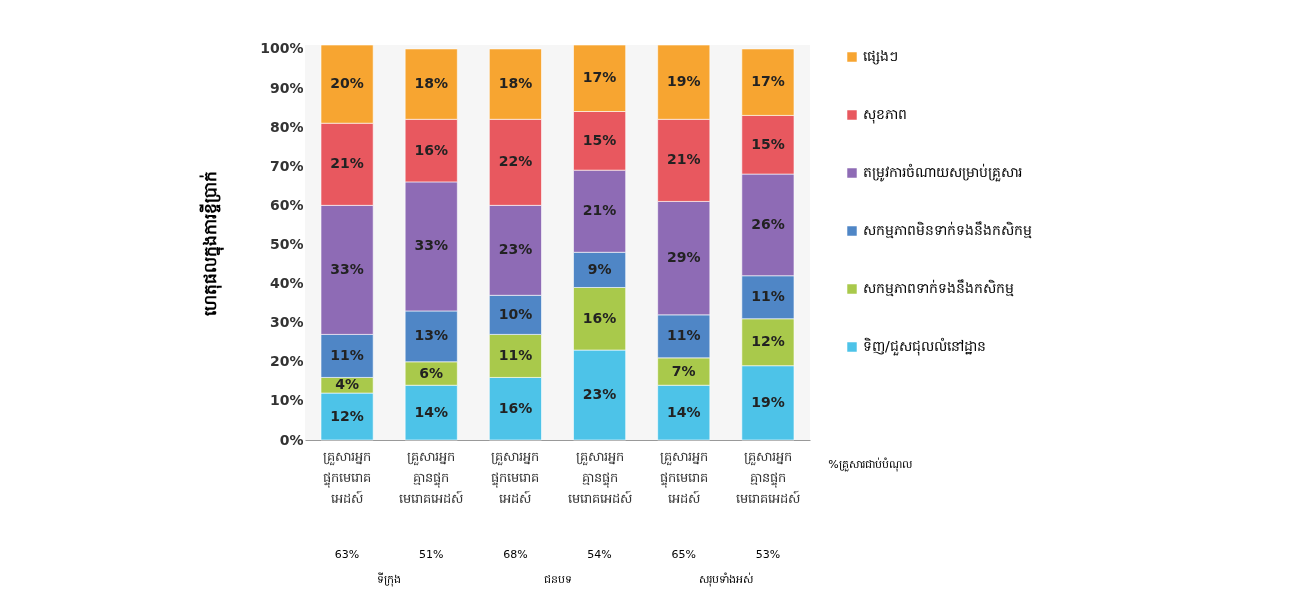 The height and width of the screenshot is (599, 1314). I want to click on data-label: 4%, so click(347, 384).